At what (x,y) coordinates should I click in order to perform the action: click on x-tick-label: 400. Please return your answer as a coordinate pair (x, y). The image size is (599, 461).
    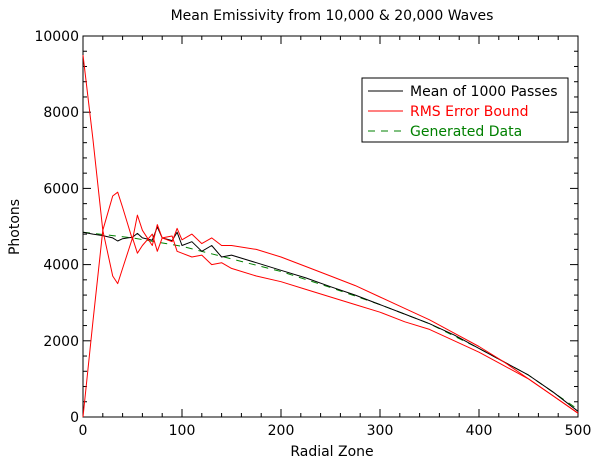
    Looking at the image, I should click on (479, 431).